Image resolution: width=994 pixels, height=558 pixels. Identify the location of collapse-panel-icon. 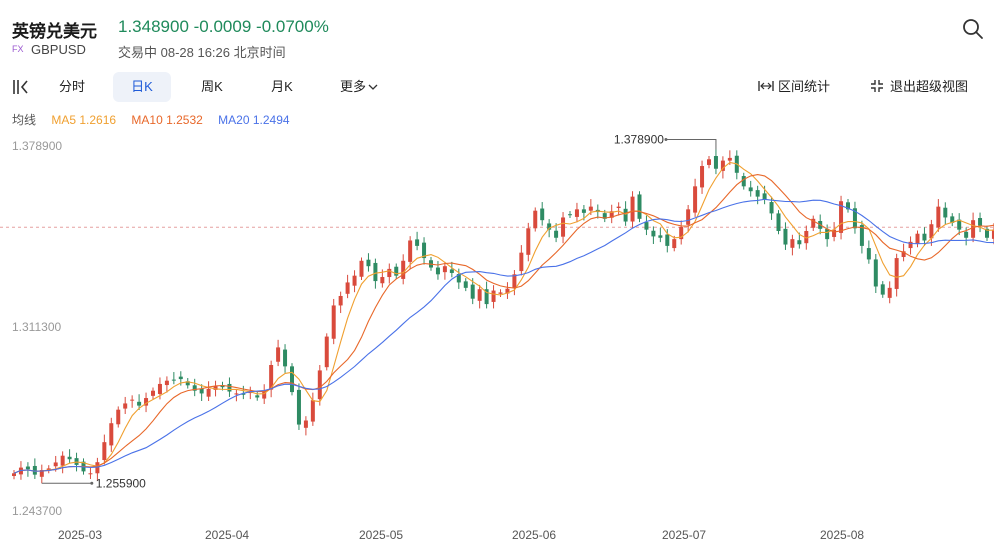
(21, 87).